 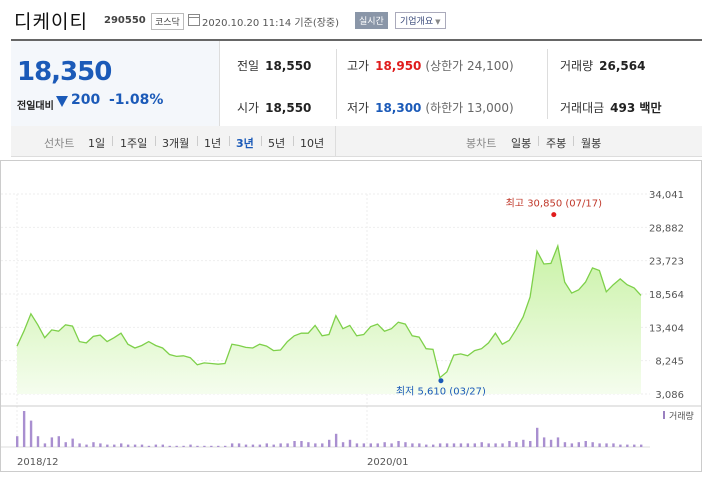 I want to click on period-3m-button: 3개월, so click(x=176, y=143).